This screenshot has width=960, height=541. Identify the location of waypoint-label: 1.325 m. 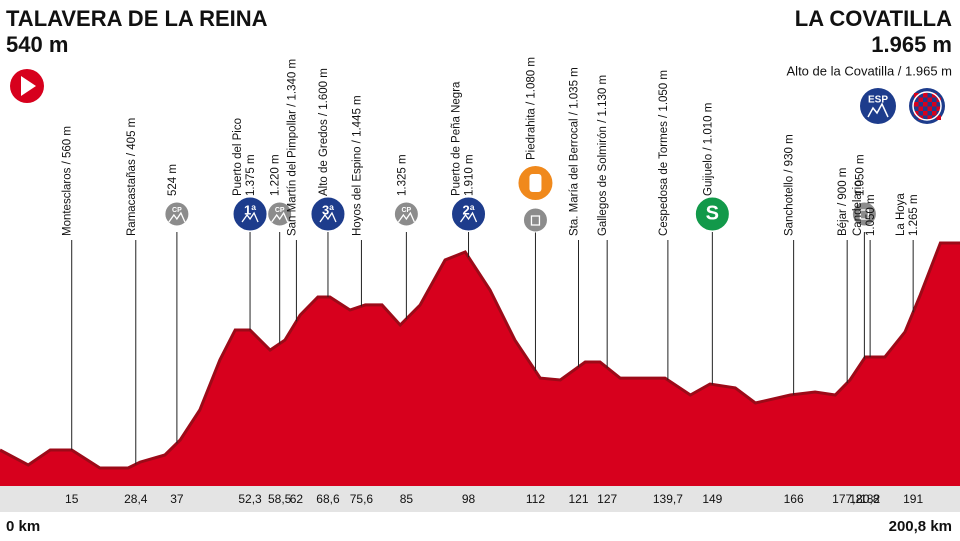
(402, 175).